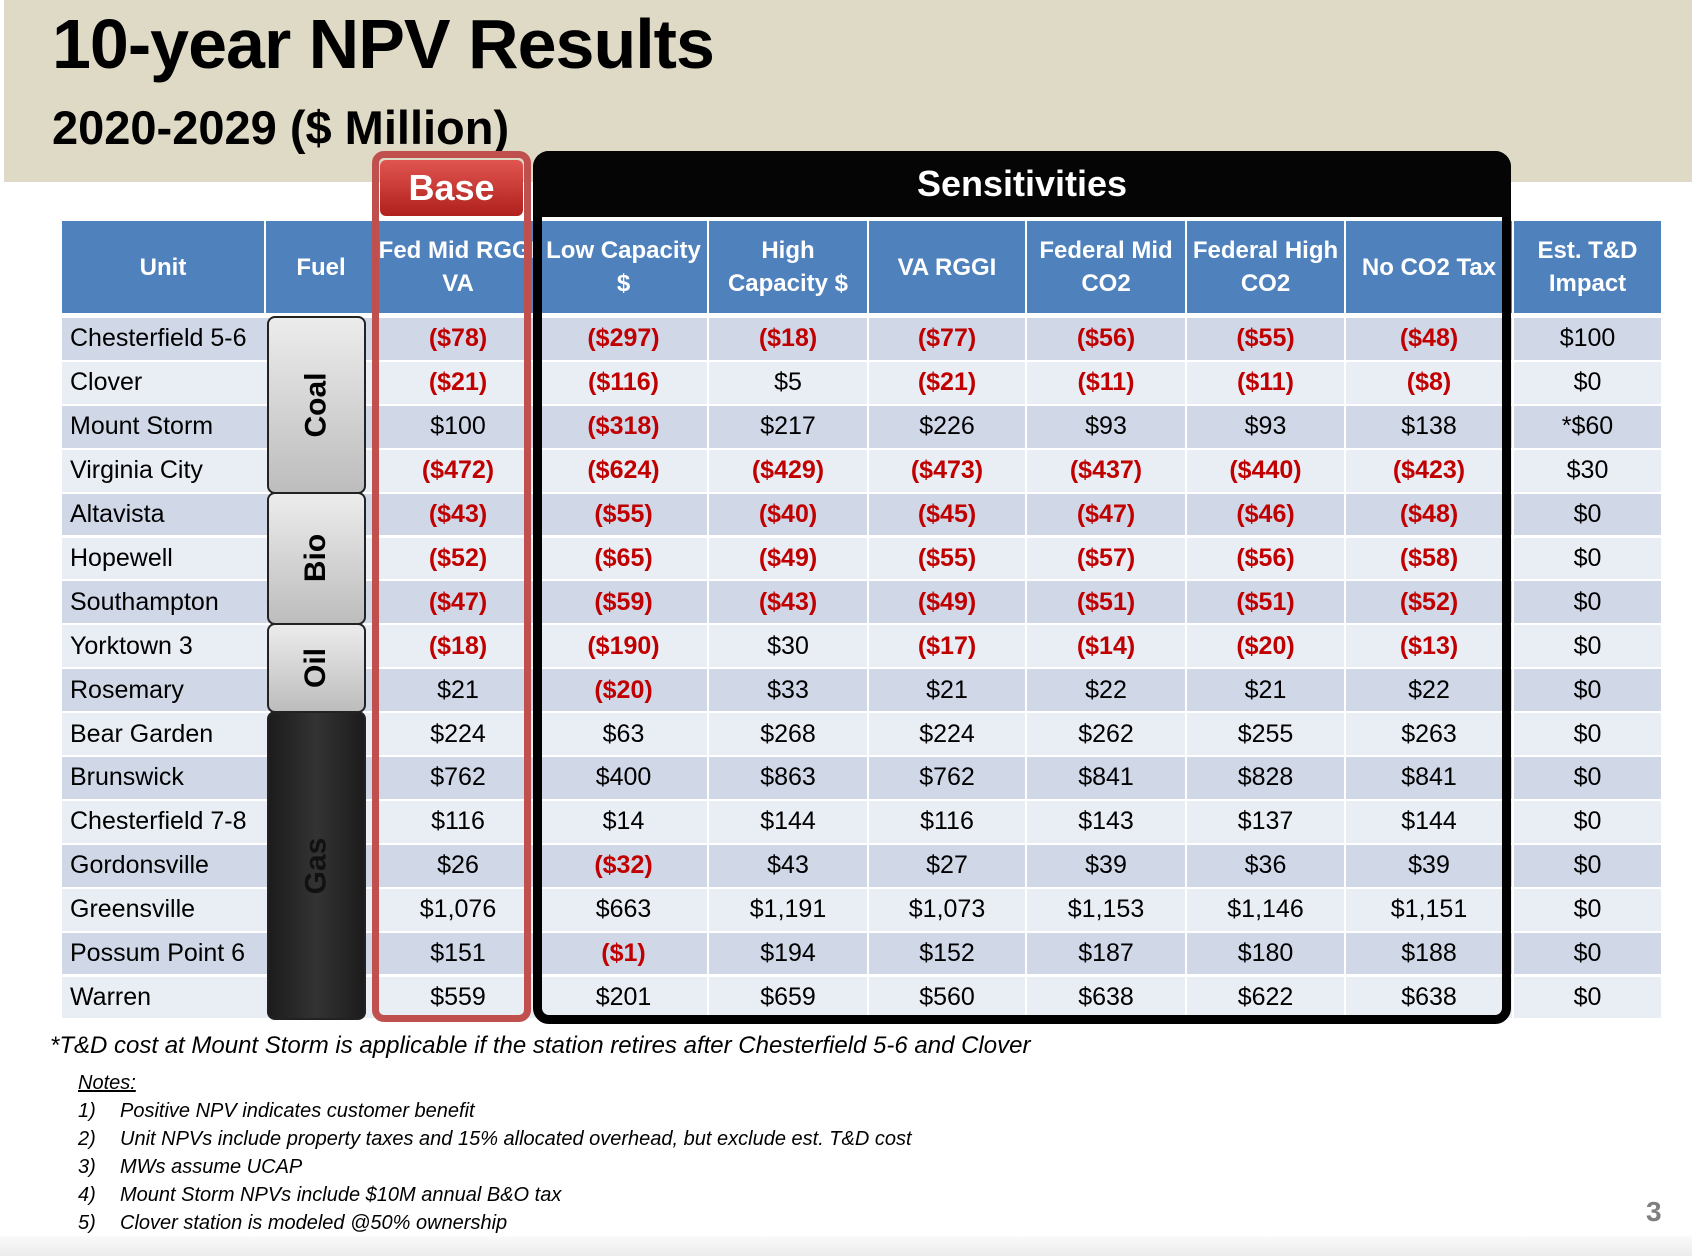  Describe the element at coordinates (1107, 821) in the screenshot. I see `value-cell: $143` at that location.